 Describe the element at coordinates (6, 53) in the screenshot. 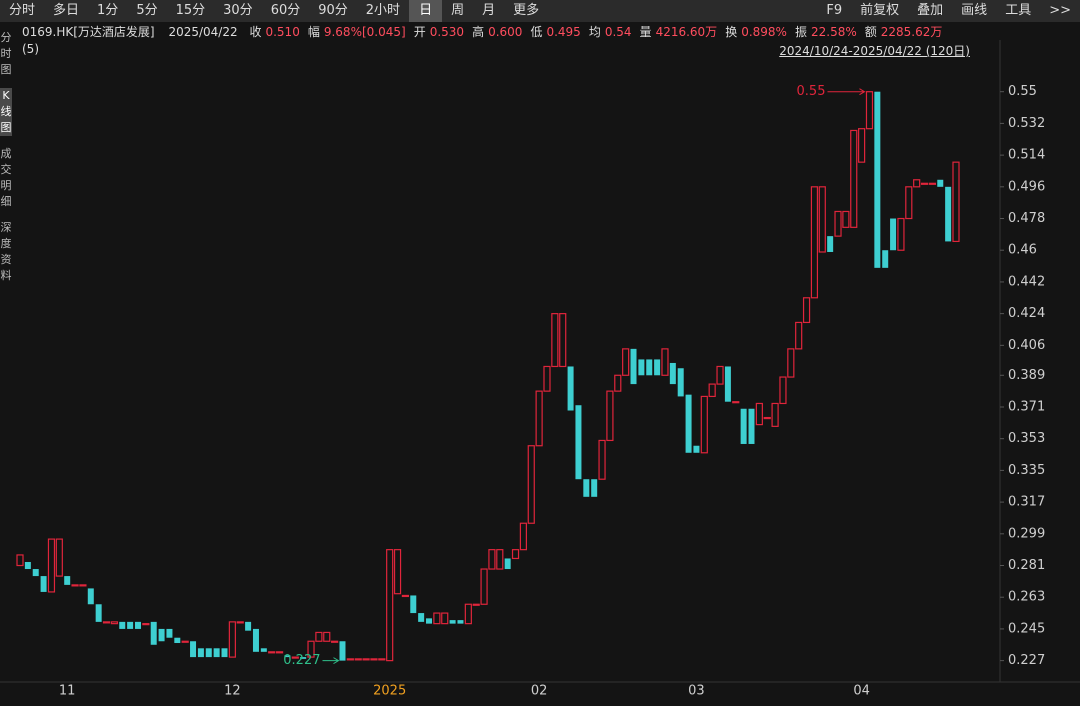

I see `side-tab: 分时图` at that location.